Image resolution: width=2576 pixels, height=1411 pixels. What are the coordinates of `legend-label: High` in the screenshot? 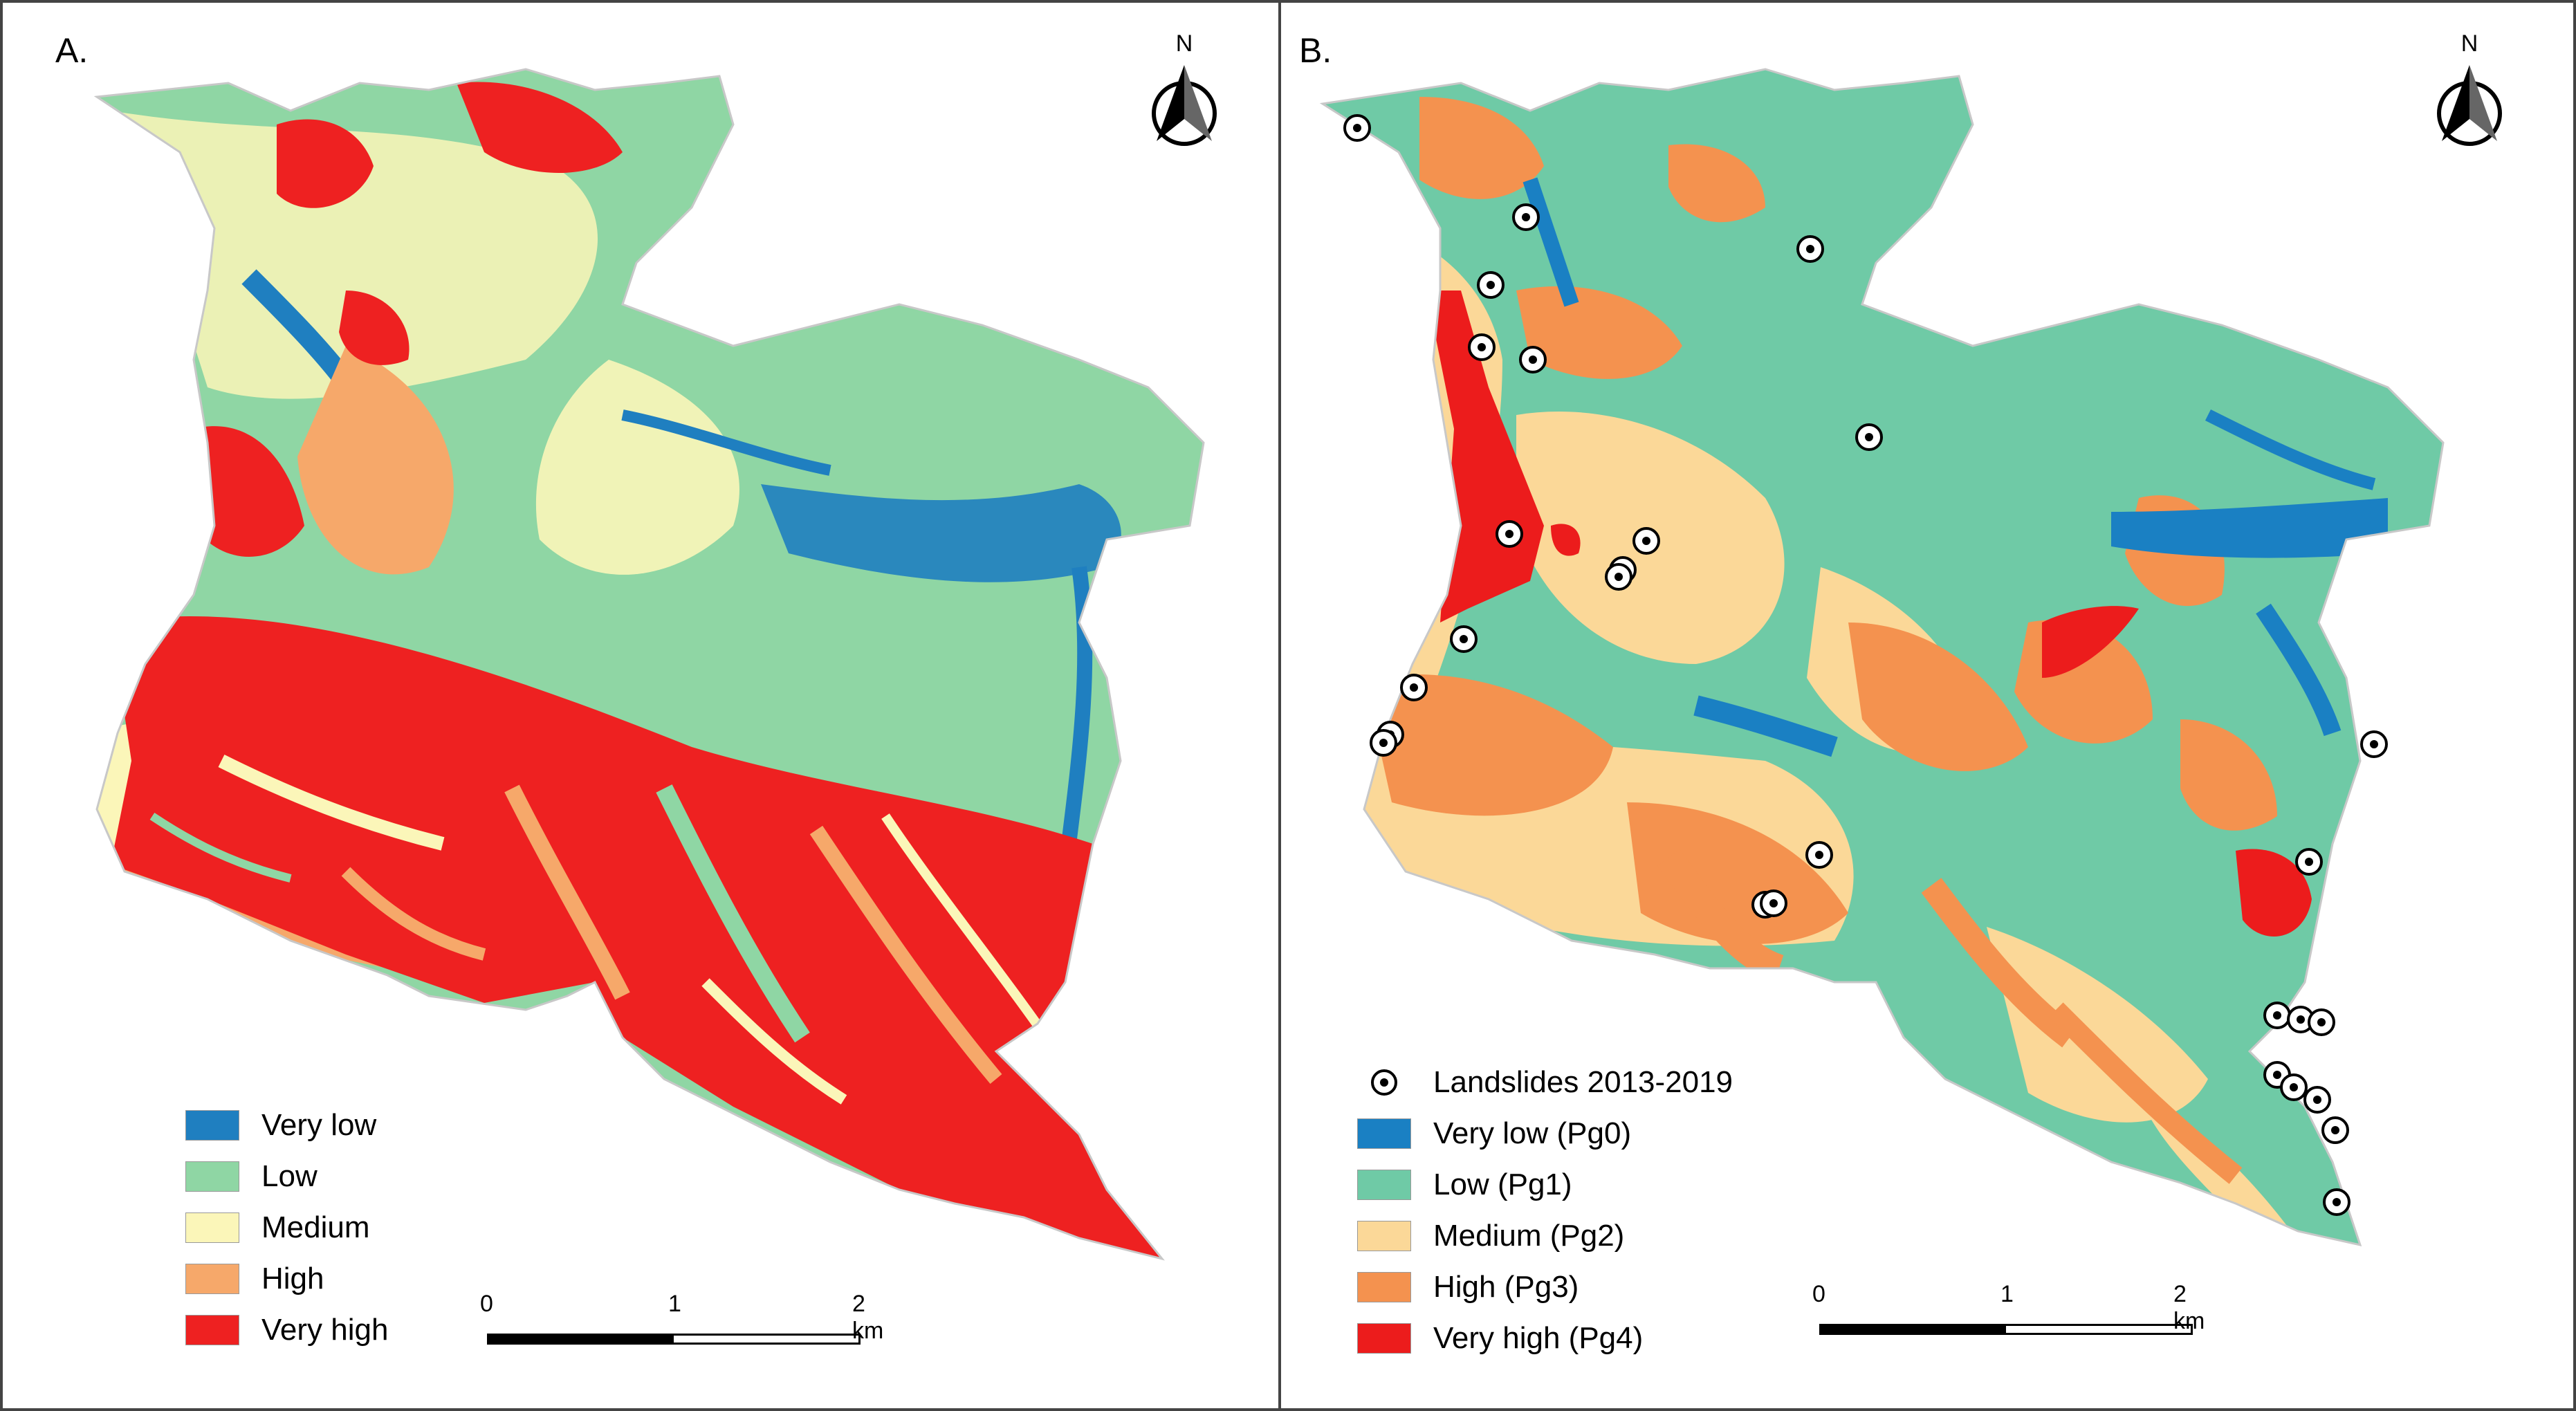 It's located at (292, 1278).